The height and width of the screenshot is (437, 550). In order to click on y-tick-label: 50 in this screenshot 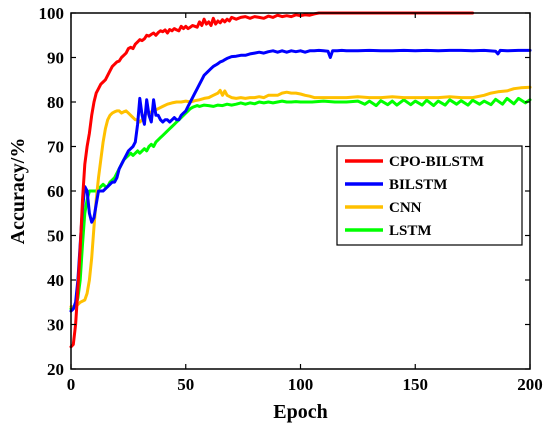, I will do `click(55, 236)`.